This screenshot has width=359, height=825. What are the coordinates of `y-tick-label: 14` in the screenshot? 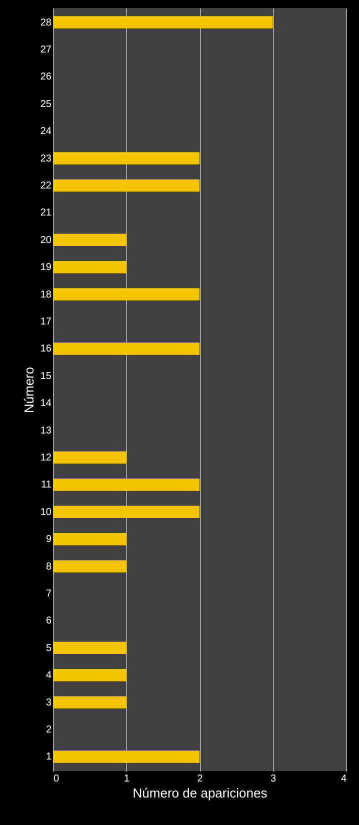 It's located at (46, 404).